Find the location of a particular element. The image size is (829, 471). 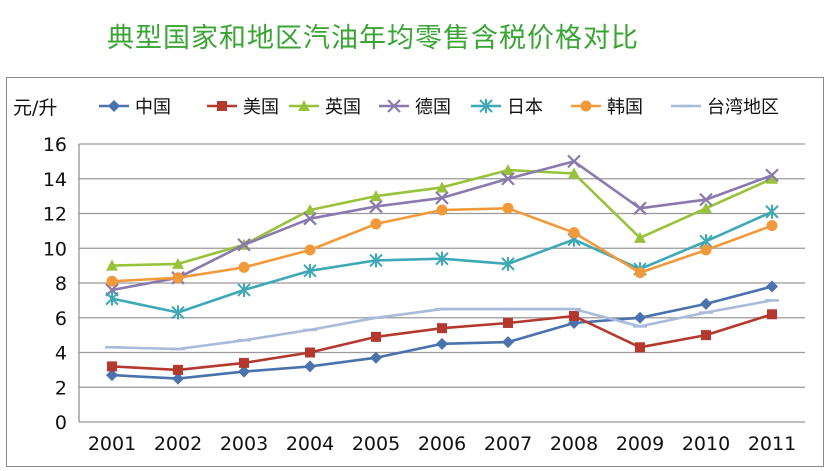

chart-title: 典型国家和地区汽油年均零售含税价格对比 is located at coordinates (373, 38).